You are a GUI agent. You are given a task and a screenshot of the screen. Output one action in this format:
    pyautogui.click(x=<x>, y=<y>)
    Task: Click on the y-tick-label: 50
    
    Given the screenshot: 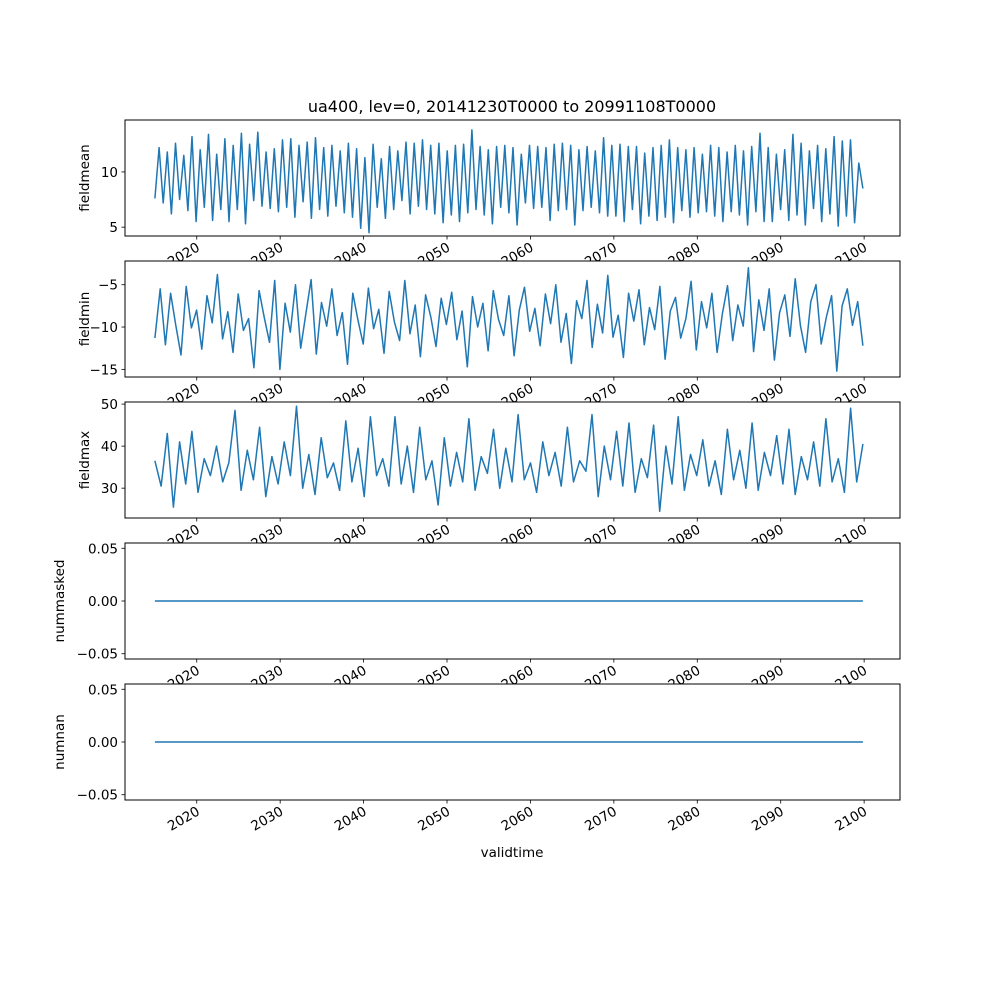 What is the action you would take?
    pyautogui.click(x=109, y=405)
    